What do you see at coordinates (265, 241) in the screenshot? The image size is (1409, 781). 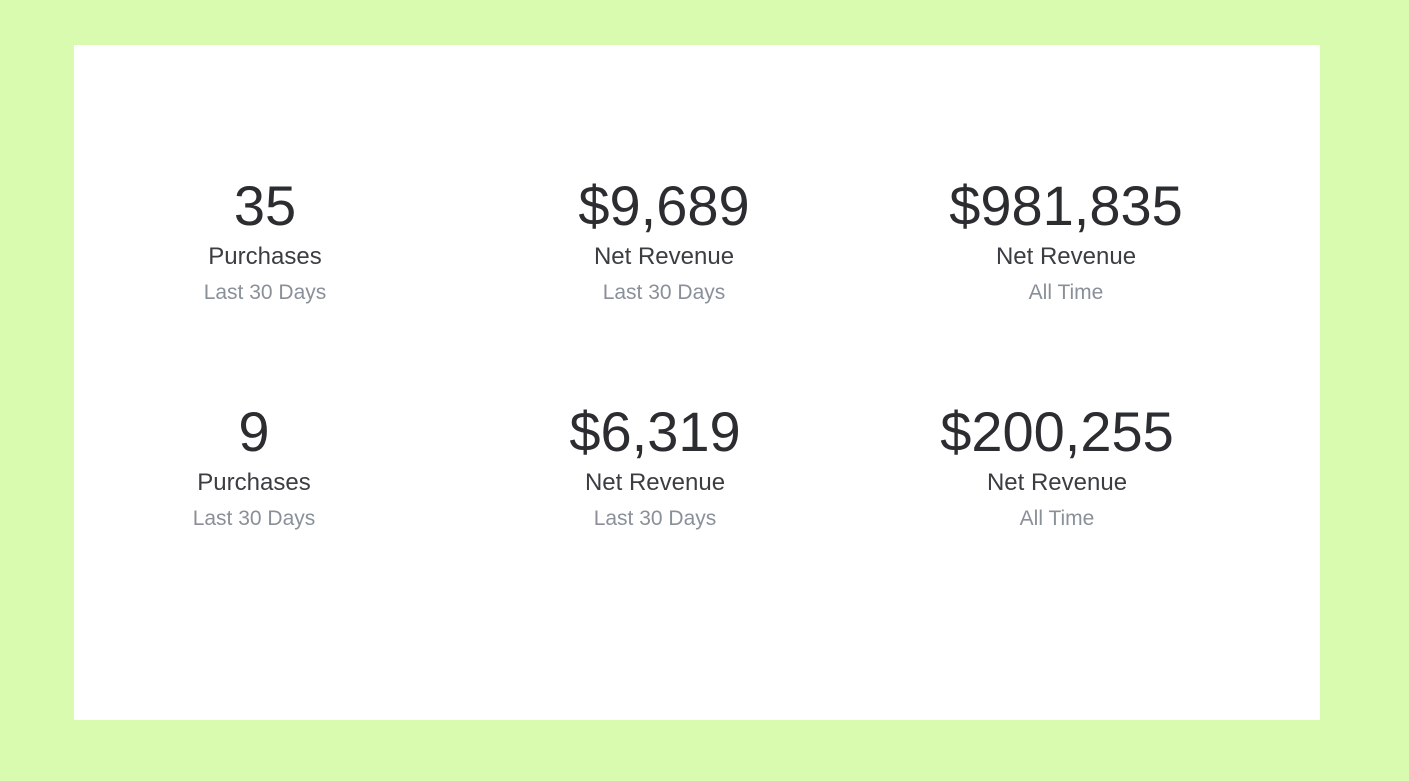 I see `stat-purchases-30d-primary: 35 Purchases Last 30 Days` at bounding box center [265, 241].